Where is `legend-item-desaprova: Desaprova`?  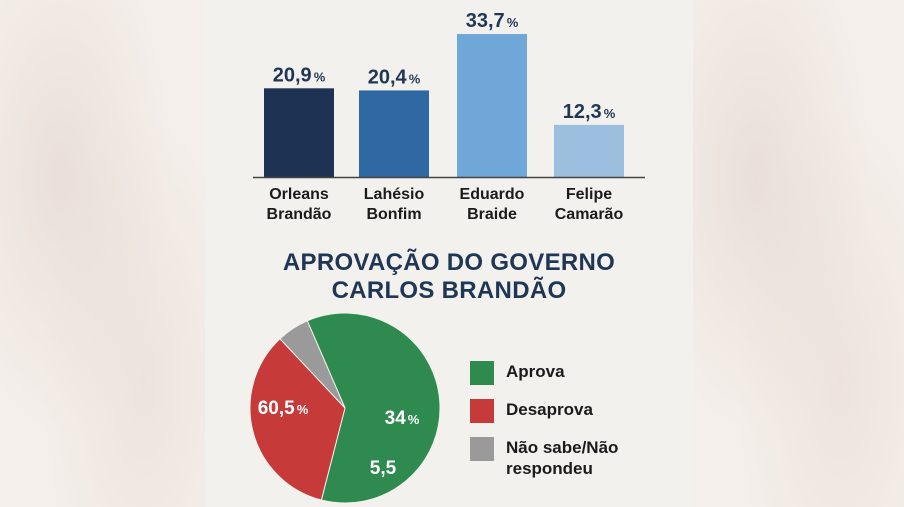 legend-item-desaprova: Desaprova is located at coordinates (570, 411).